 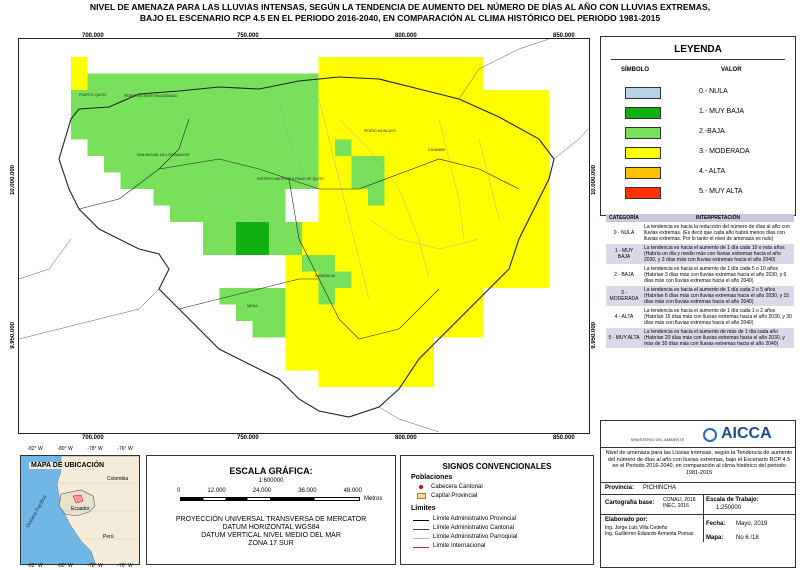 What do you see at coordinates (716, 524) in the screenshot?
I see `fecha-label: Fecha:` at bounding box center [716, 524].